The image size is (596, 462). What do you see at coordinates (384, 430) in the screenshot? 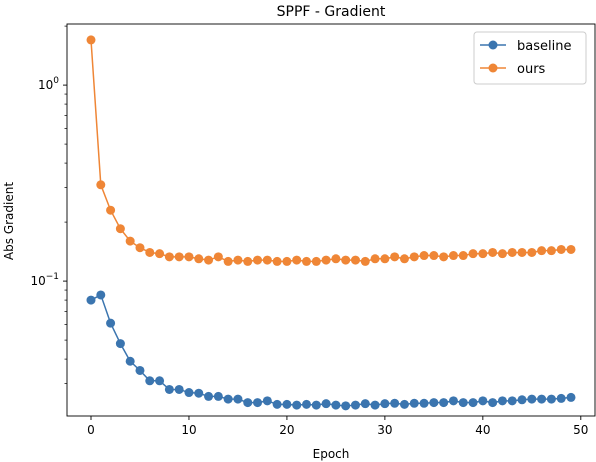
I see `x-tick-label: 30` at bounding box center [384, 430].